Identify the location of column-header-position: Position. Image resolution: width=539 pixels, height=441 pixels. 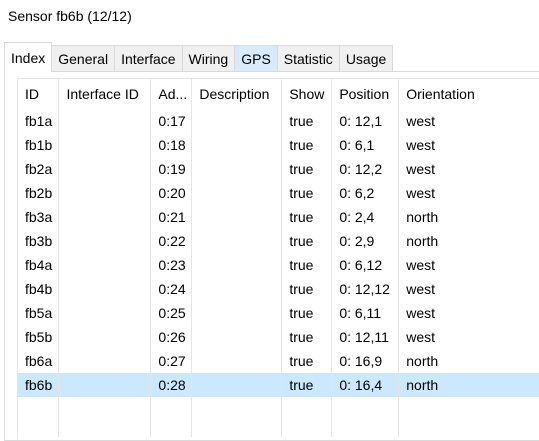
(365, 94).